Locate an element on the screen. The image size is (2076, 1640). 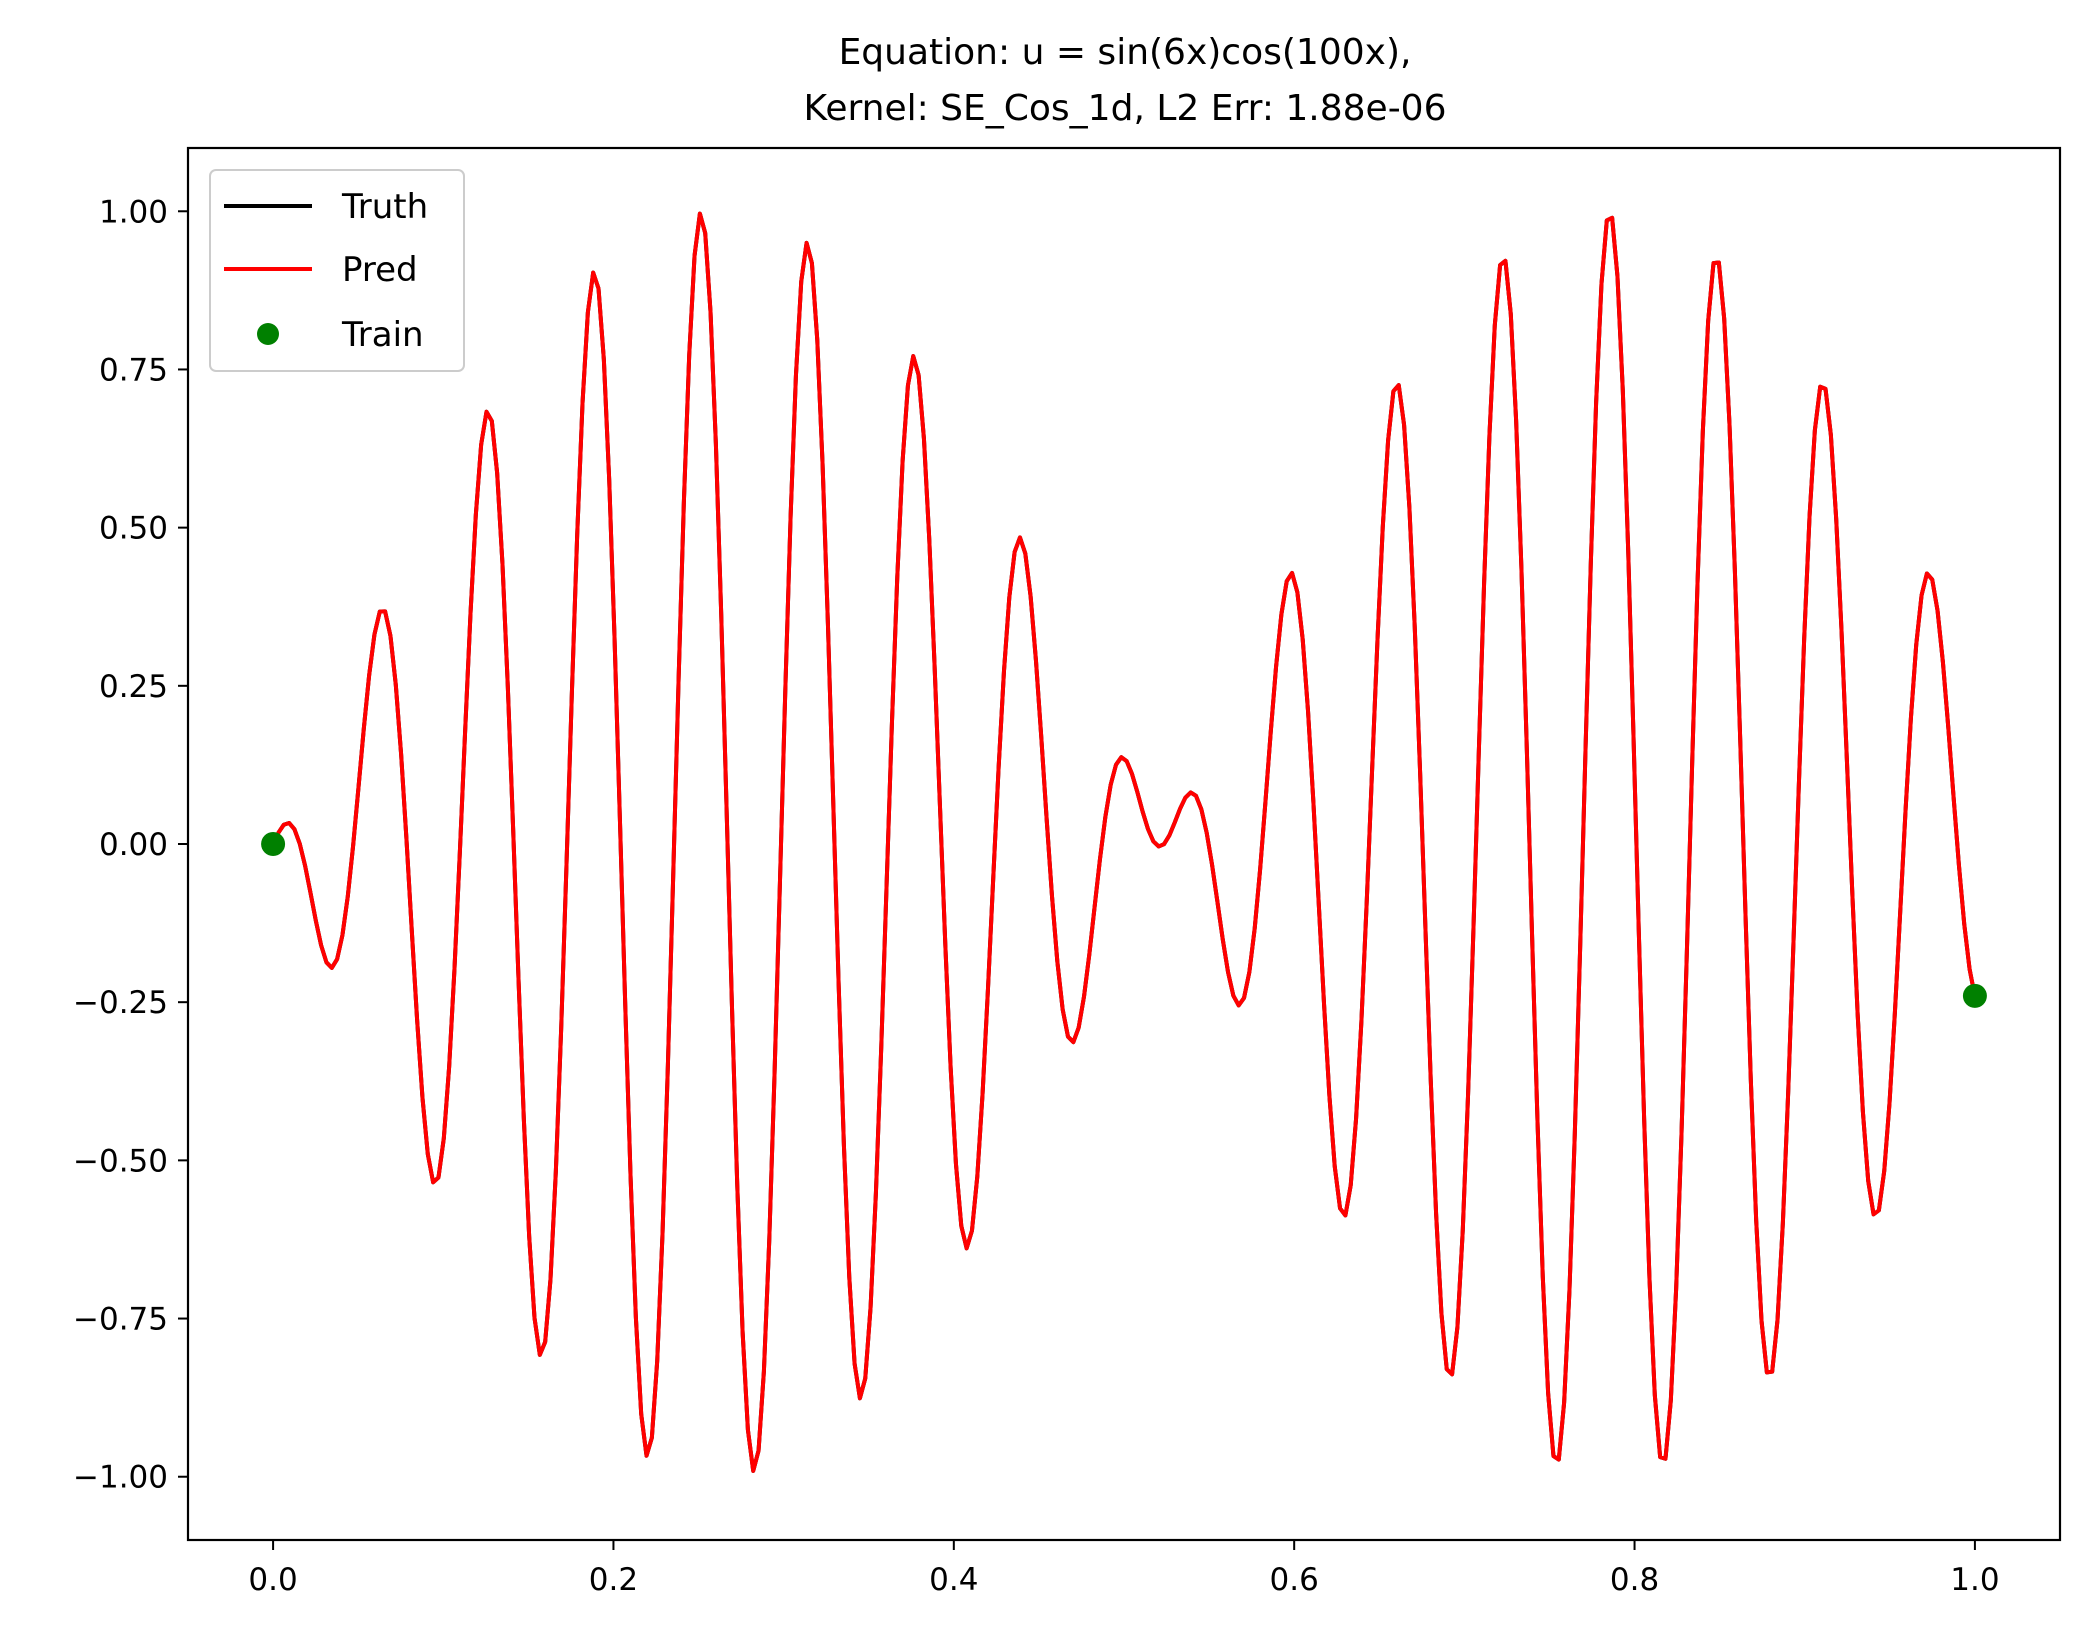
legend-label-train: Train is located at coordinates (382, 335).